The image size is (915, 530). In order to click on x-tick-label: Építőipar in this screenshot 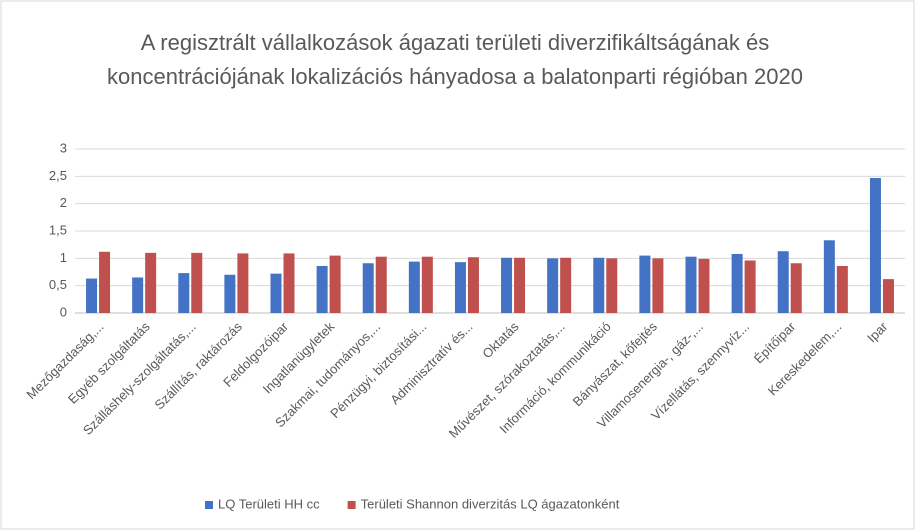, I will do `click(775, 342)`.